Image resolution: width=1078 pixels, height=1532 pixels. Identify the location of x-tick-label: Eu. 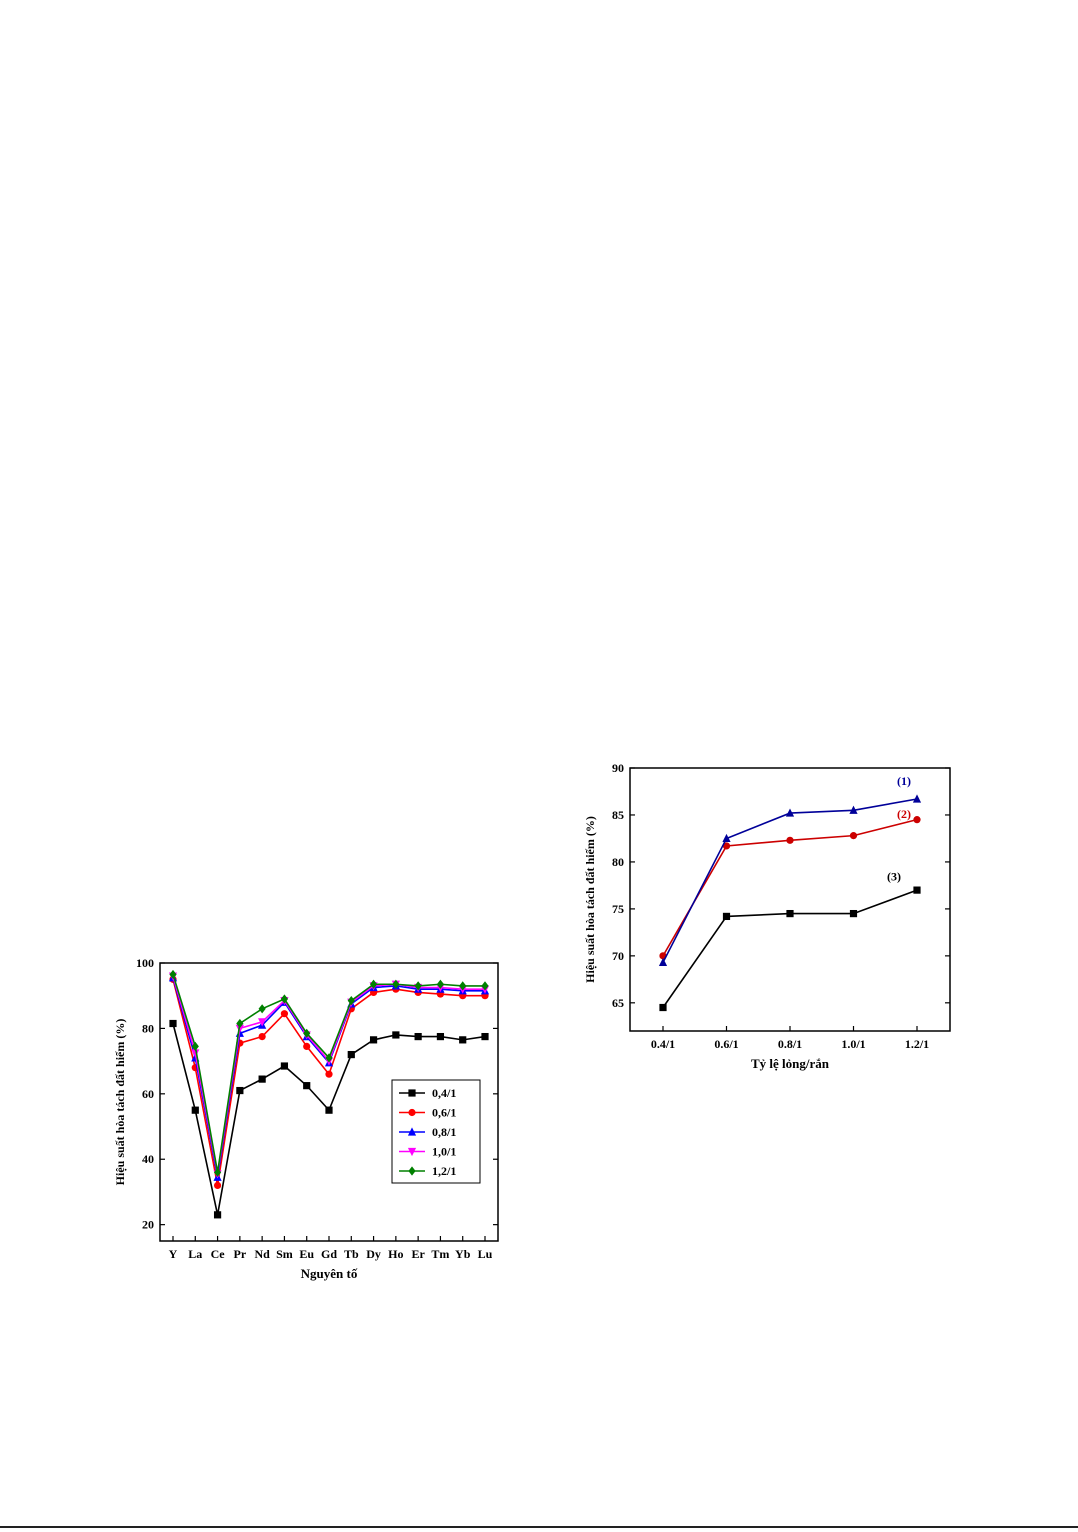
(306, 1254).